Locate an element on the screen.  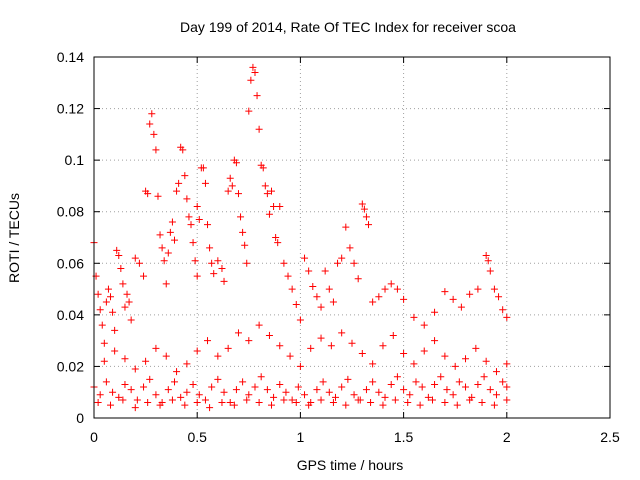
x-tick-label: 2 is located at coordinates (507, 437).